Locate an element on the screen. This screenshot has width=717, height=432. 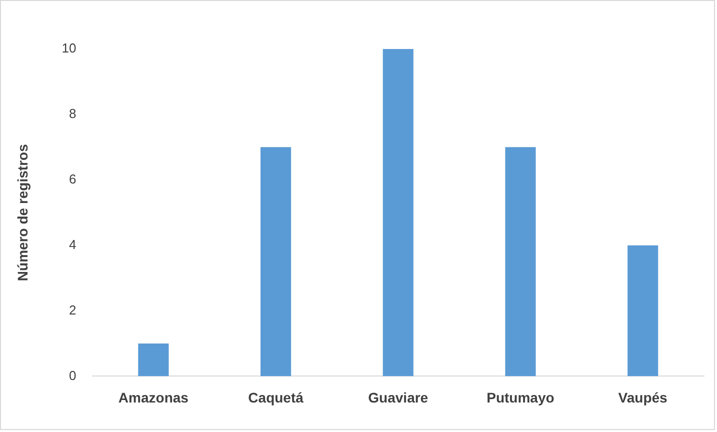
y-tick-label: 4 is located at coordinates (72, 244).